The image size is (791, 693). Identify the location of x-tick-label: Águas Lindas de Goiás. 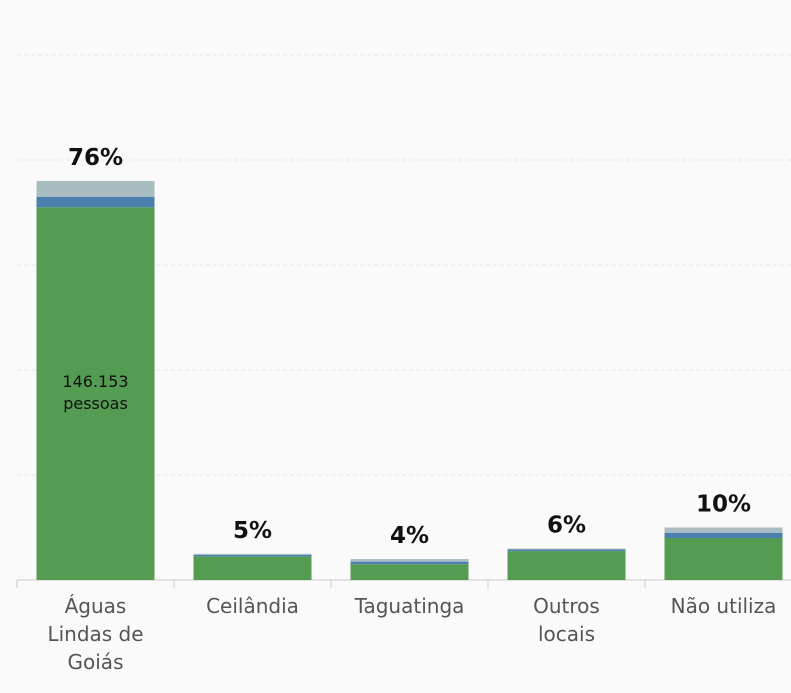
(95, 634).